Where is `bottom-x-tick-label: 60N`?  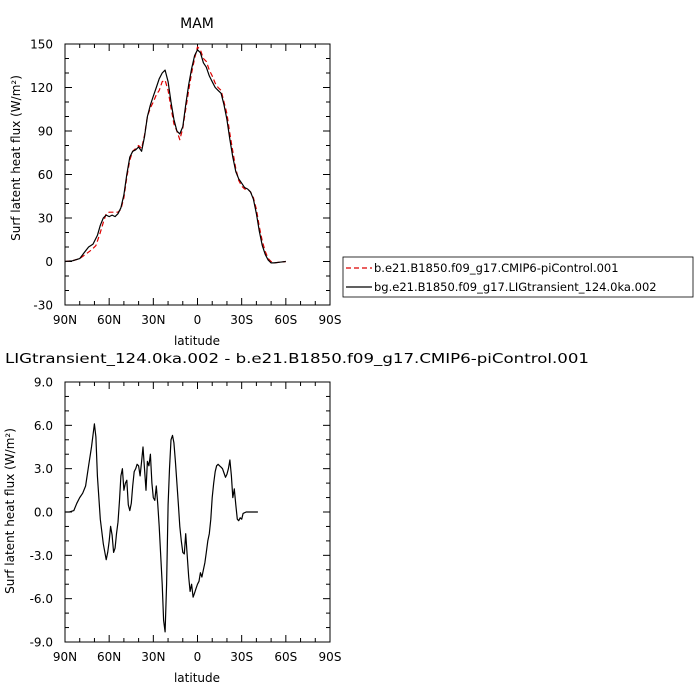 bottom-x-tick-label: 60N is located at coordinates (109, 657).